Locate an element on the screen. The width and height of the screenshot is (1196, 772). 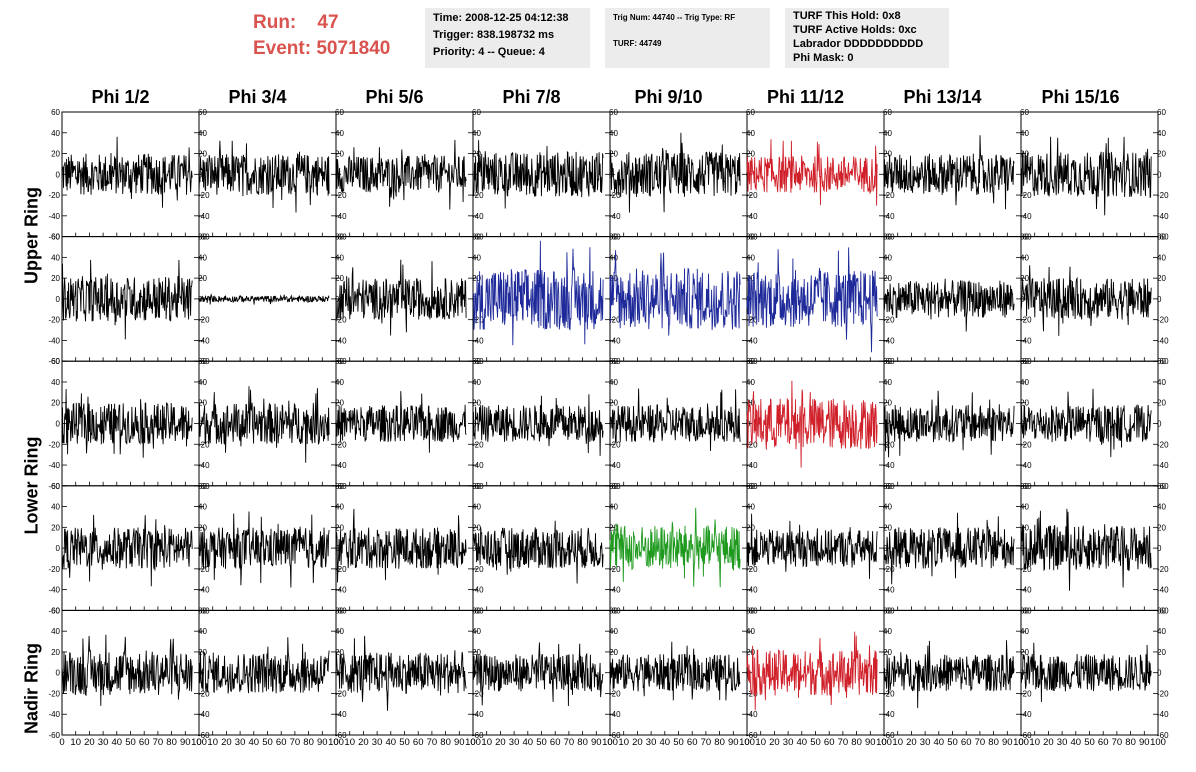
x-tick-label-c3-10: 100 is located at coordinates (610, 742).